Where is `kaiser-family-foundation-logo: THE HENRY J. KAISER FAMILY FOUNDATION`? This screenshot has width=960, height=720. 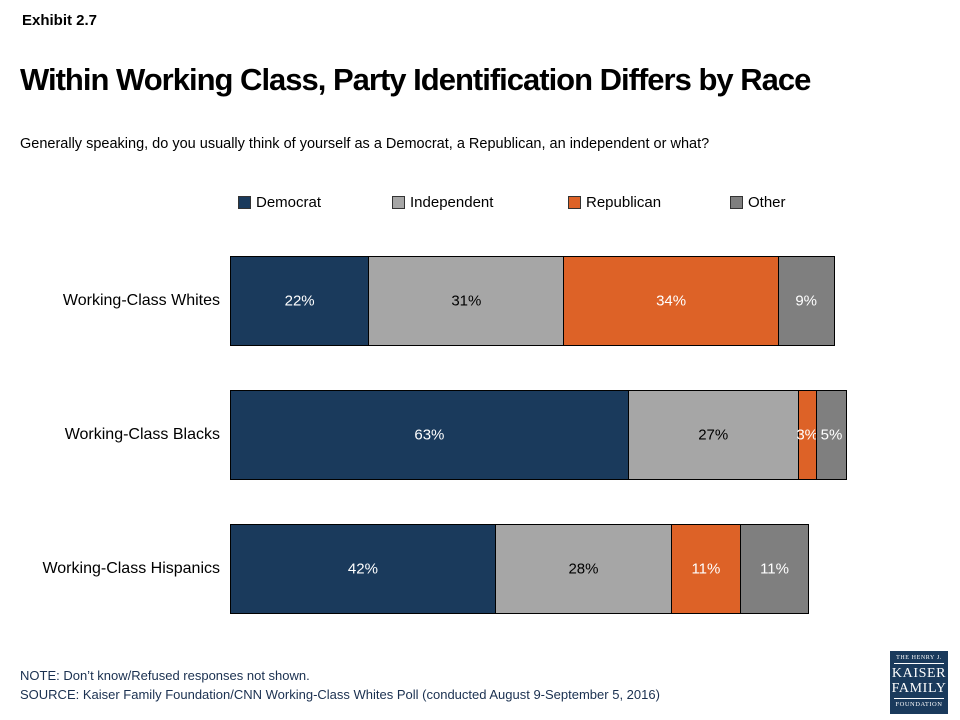
kaiser-family-foundation-logo: THE HENRY J. KAISER FAMILY FOUNDATION is located at coordinates (919, 682).